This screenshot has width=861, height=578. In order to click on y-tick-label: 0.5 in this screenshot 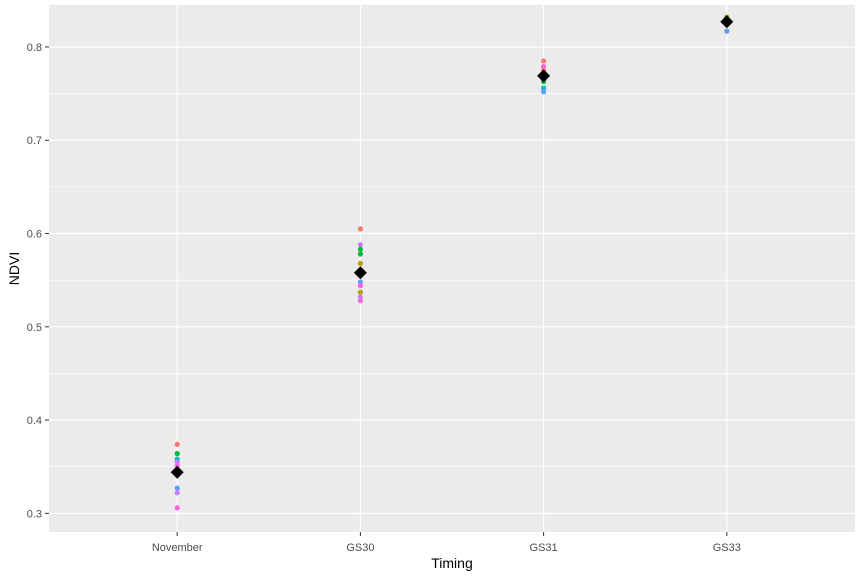, I will do `click(34, 328)`.